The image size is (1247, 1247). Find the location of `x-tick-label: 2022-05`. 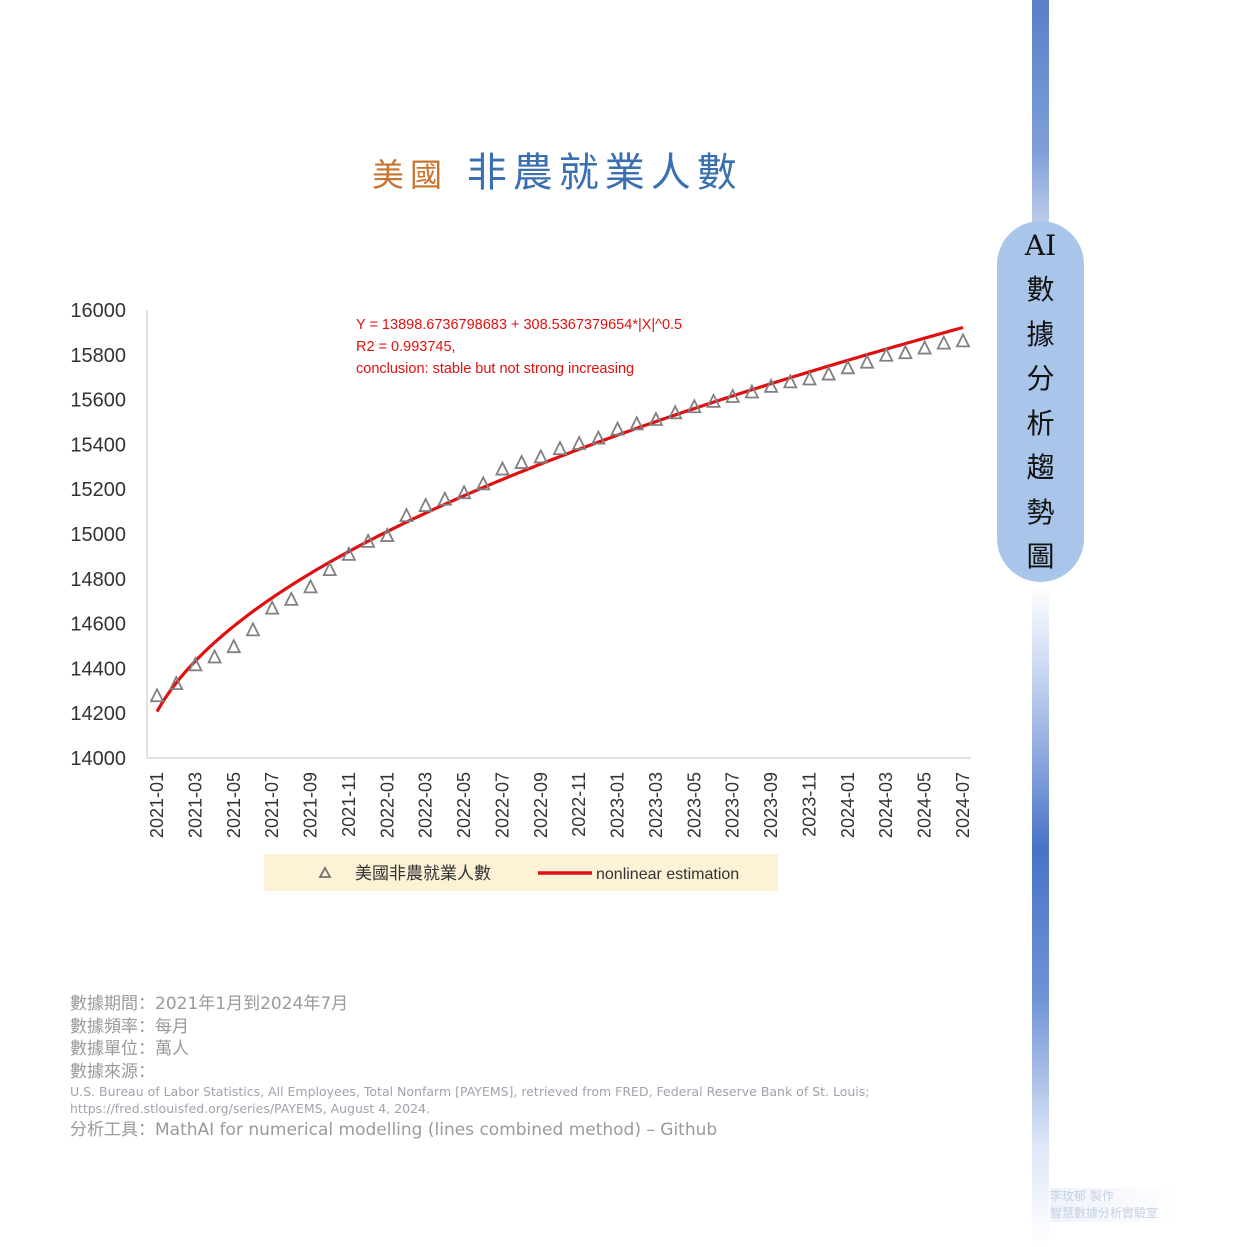

x-tick-label: 2022-05 is located at coordinates (464, 805).